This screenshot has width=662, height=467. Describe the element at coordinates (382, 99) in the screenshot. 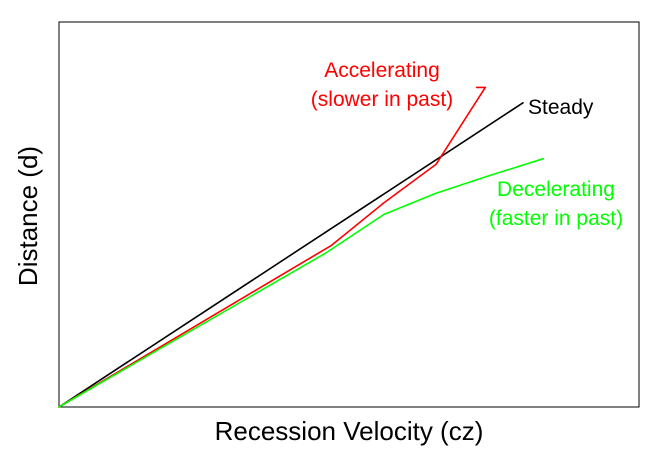

I see `series-label-accelerating-2: (slower in past)` at that location.